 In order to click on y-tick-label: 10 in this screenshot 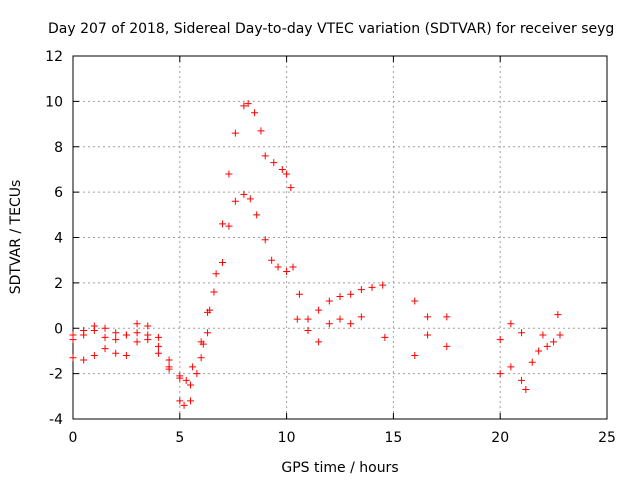, I will do `click(54, 102)`.